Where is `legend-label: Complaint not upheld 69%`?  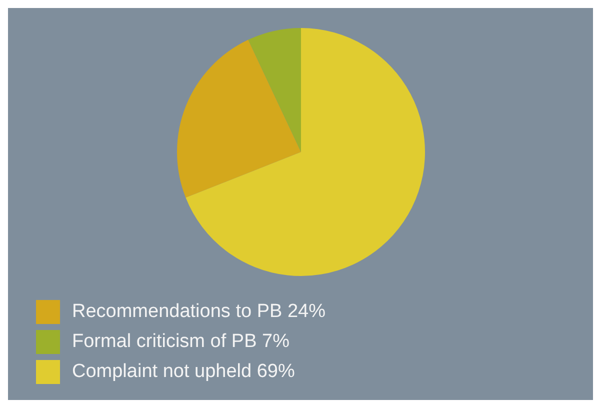
legend-label: Complaint not upheld 69% is located at coordinates (183, 372).